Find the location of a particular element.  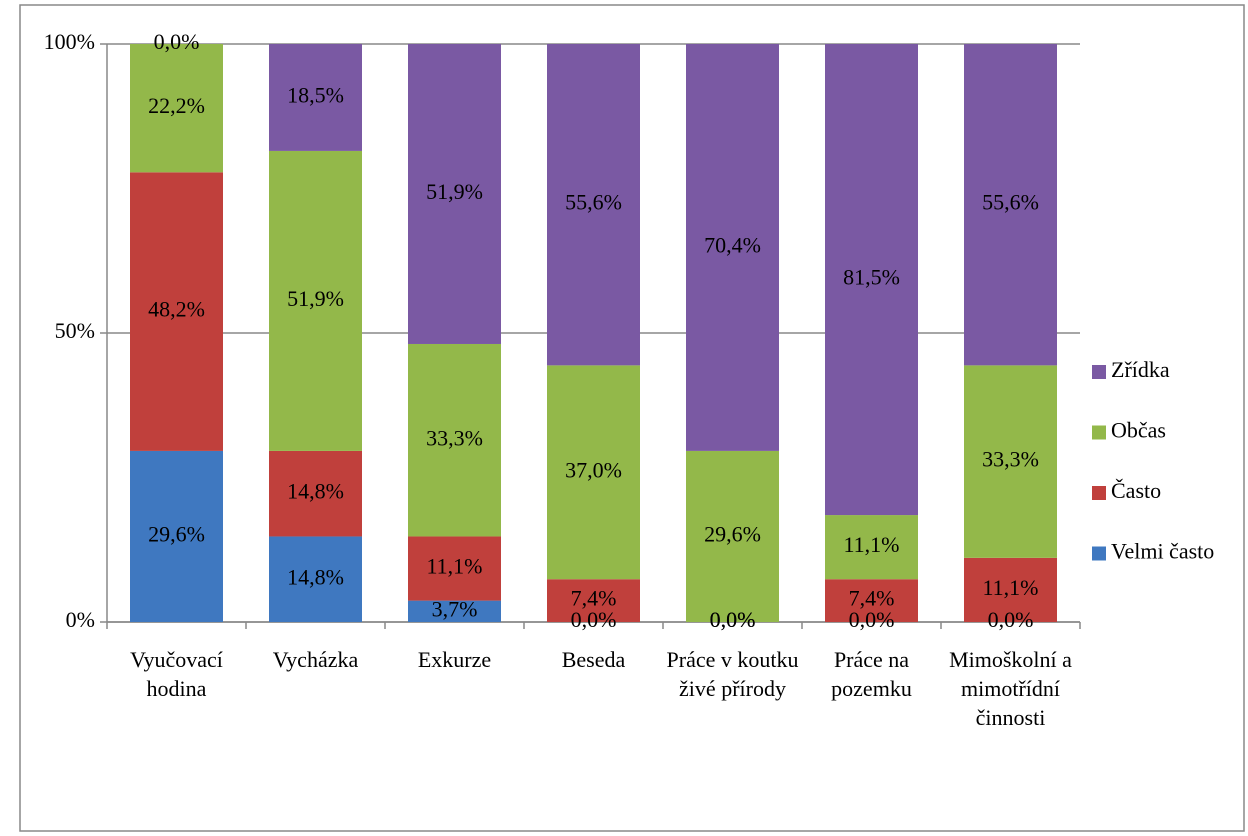

legend-label: Často is located at coordinates (1136, 490).